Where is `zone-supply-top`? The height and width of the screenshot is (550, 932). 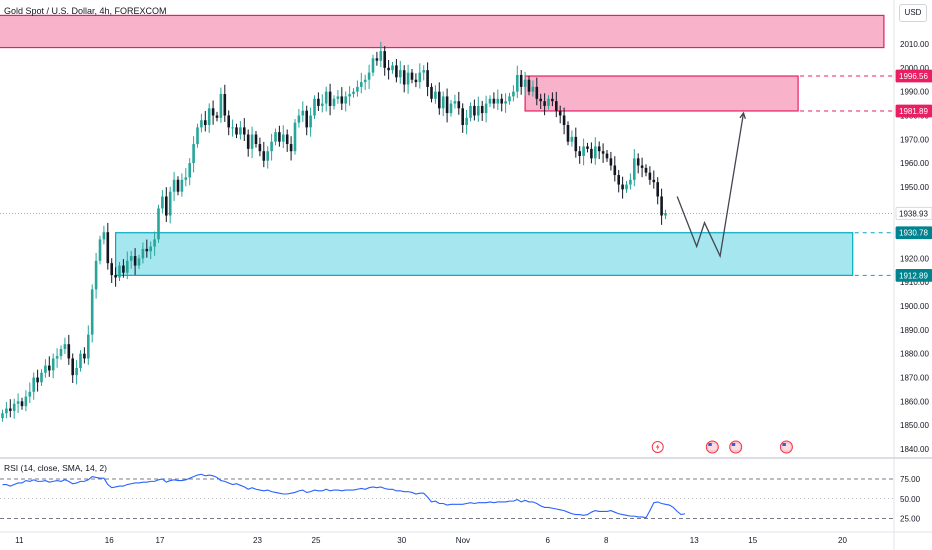 zone-supply-top is located at coordinates (442, 31).